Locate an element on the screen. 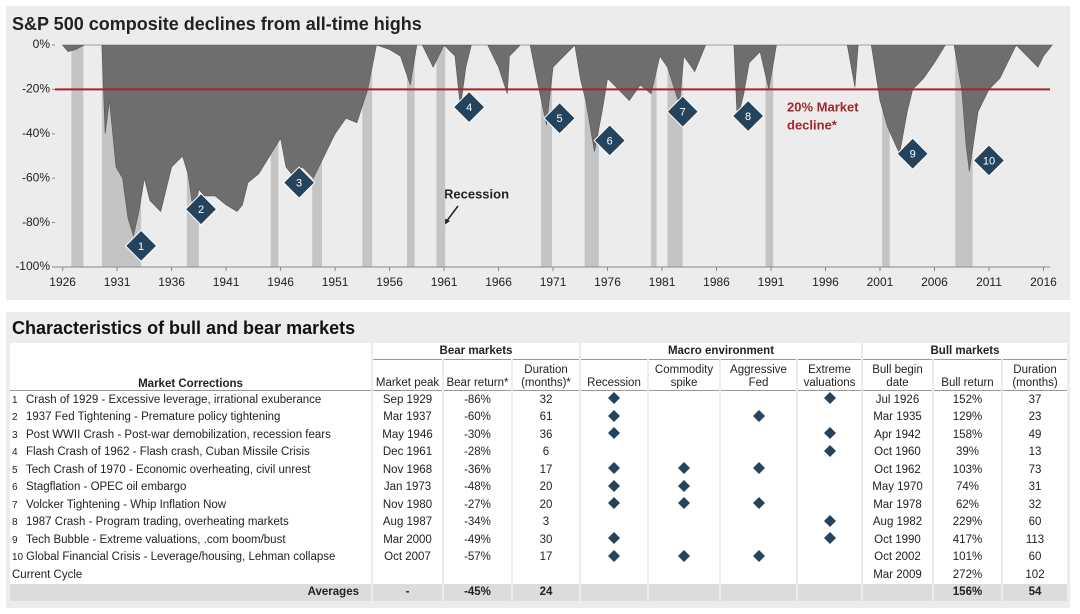  table-cell: 152% is located at coordinates (968, 399).